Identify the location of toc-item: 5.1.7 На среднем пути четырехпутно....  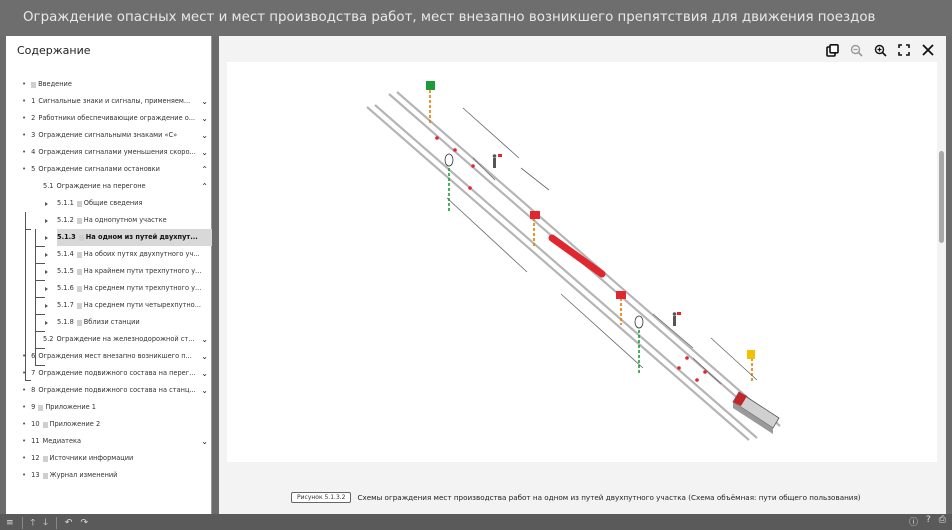
(128, 305).